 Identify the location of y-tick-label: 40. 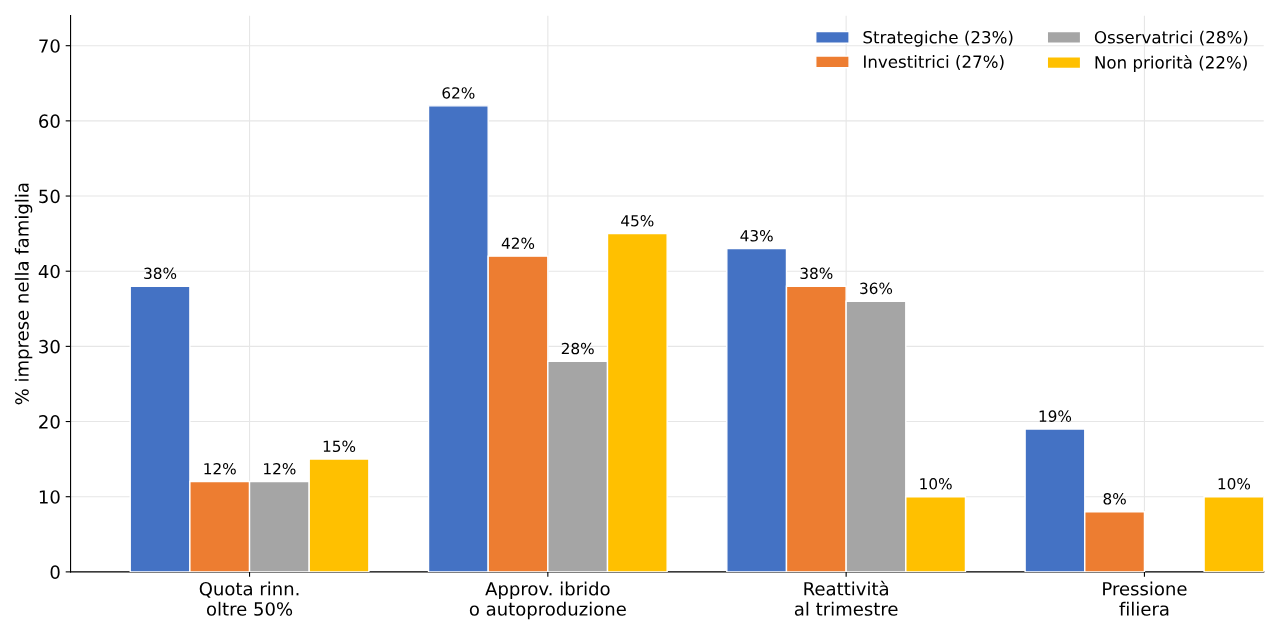
(49, 271).